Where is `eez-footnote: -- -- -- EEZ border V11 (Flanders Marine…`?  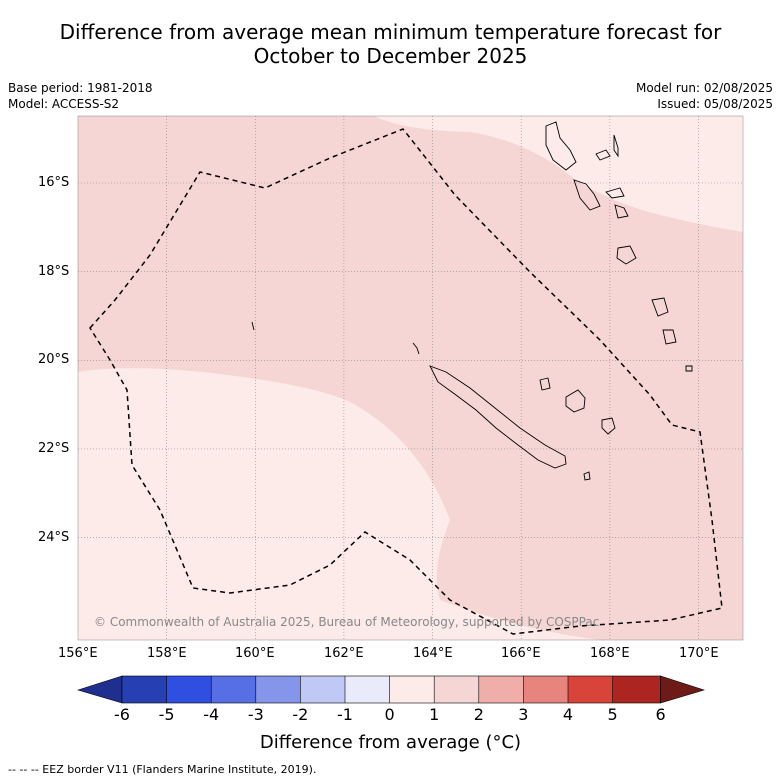
eez-footnote: -- -- -- EEZ border V11 (Flanders Marine… is located at coordinates (162, 769).